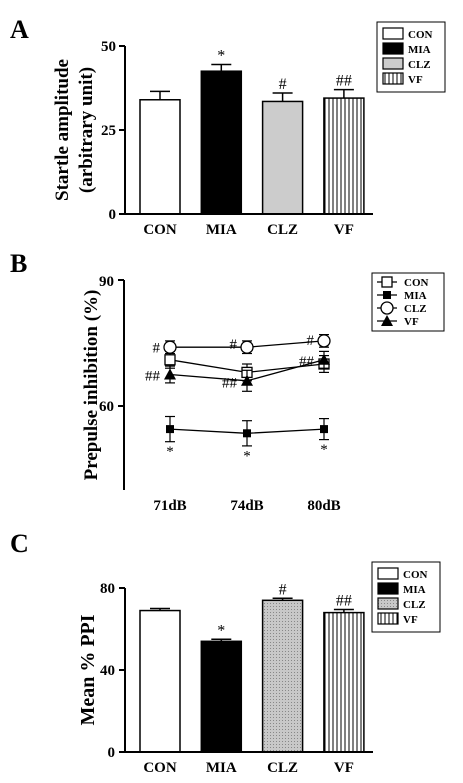  I want to click on panel-a-y-tick-label: 25, so click(108, 131).